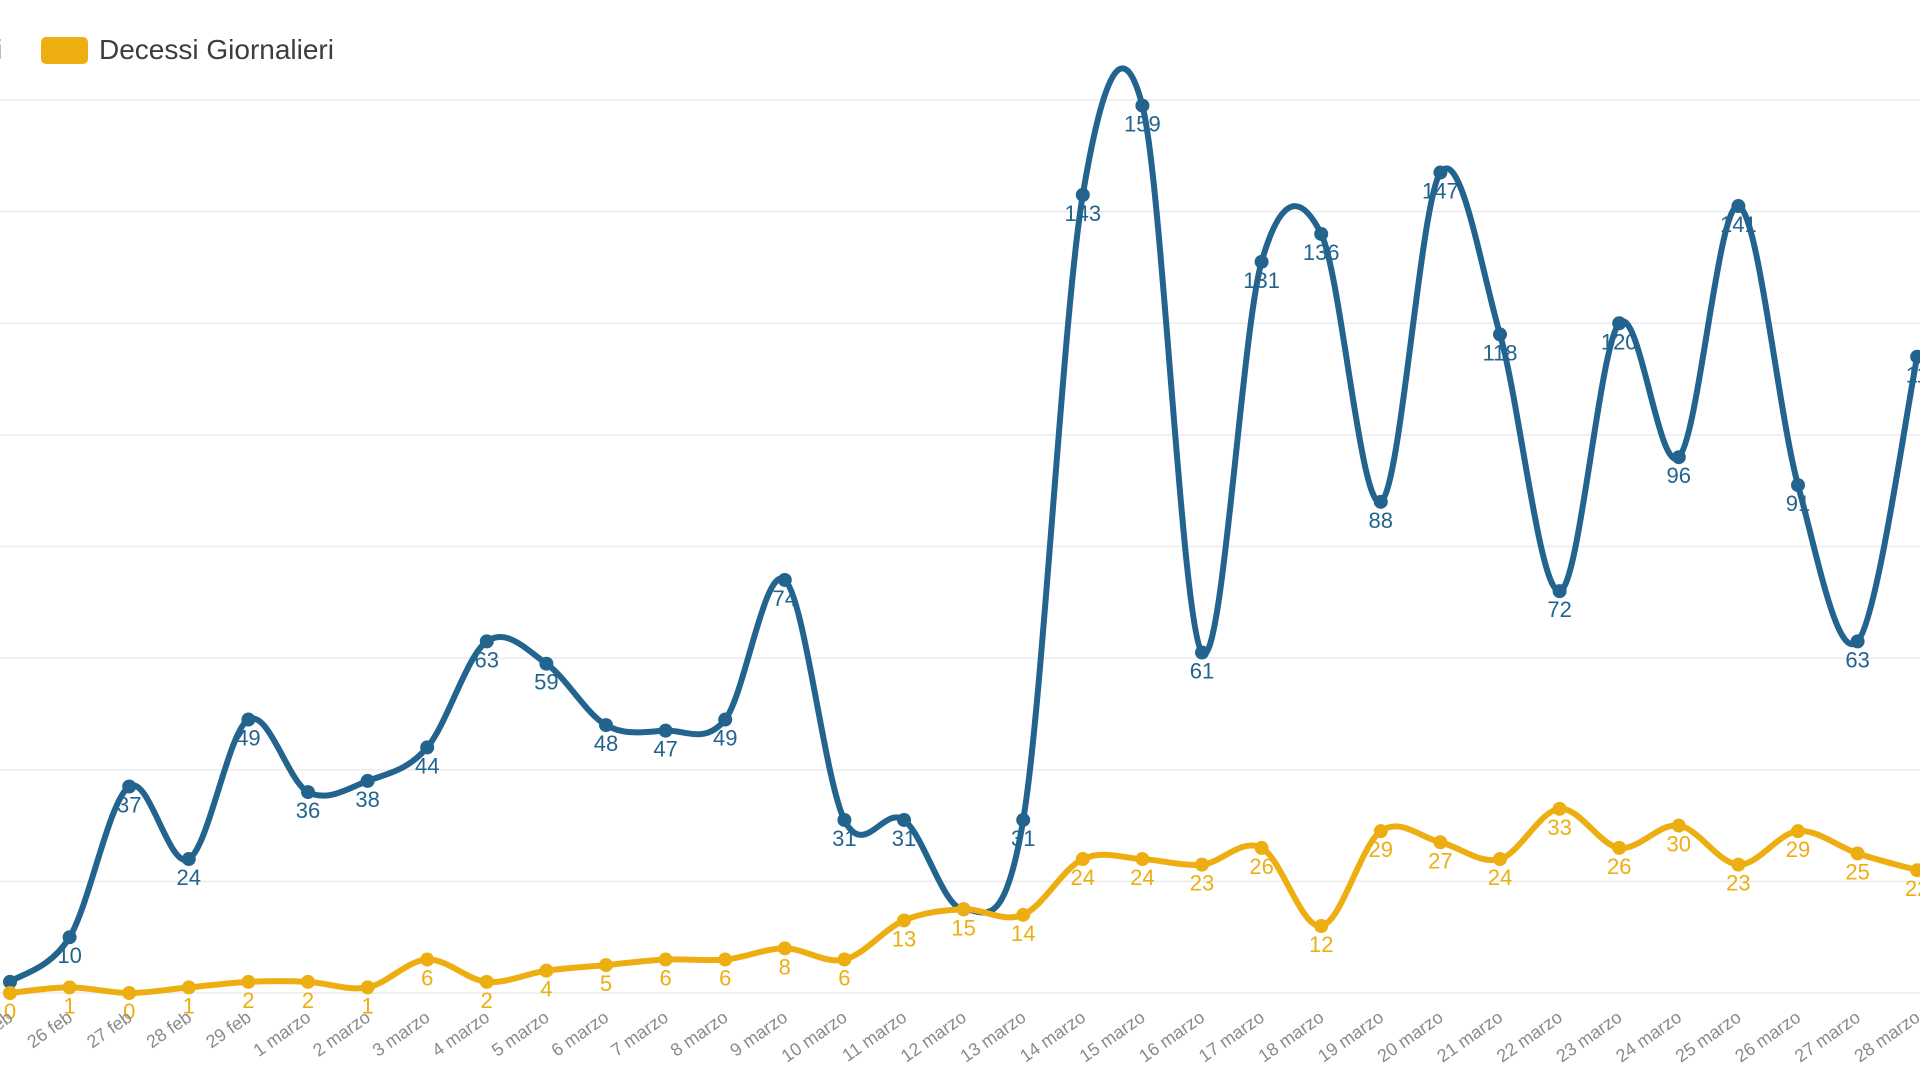  I want to click on legend-label-series-1: i, so click(1, 49).